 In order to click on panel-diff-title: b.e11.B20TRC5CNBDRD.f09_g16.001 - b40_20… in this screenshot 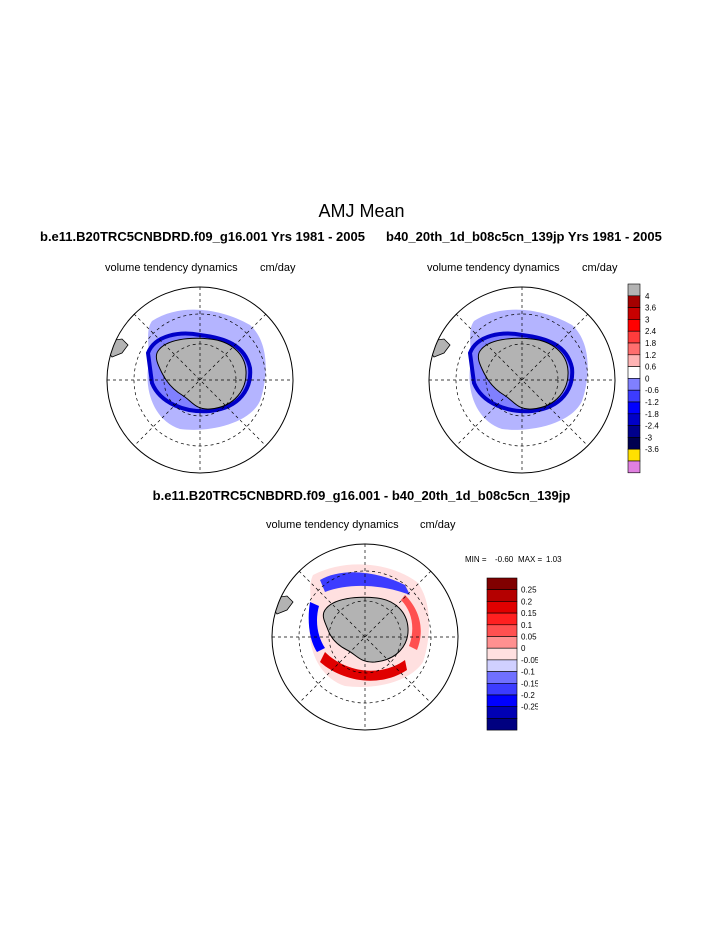, I will do `click(361, 495)`.